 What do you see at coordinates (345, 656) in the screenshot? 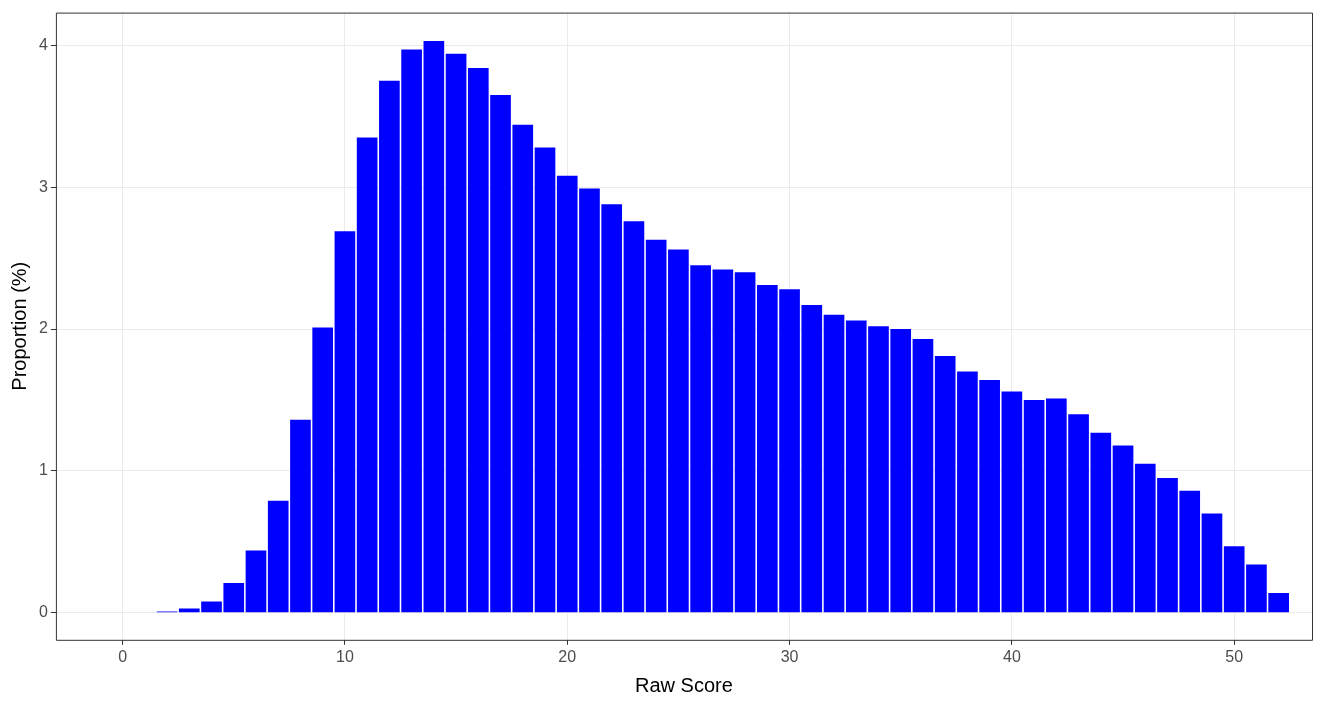
I see `x-tick-label: 10` at bounding box center [345, 656].